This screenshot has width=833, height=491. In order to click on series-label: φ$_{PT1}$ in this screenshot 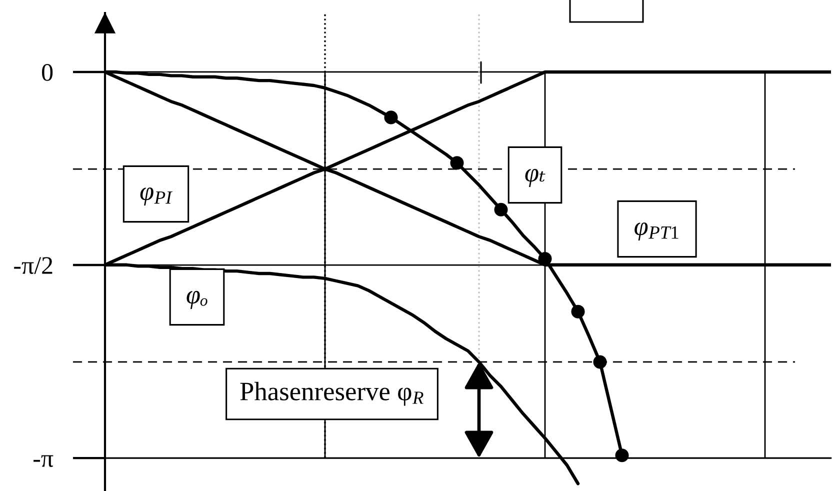, I will do `click(656, 231)`.